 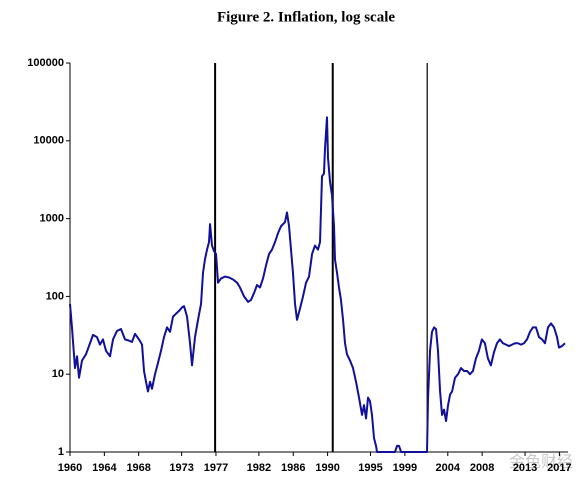 What do you see at coordinates (52, 219) in the screenshot?
I see `y-tick-label: 1000` at bounding box center [52, 219].